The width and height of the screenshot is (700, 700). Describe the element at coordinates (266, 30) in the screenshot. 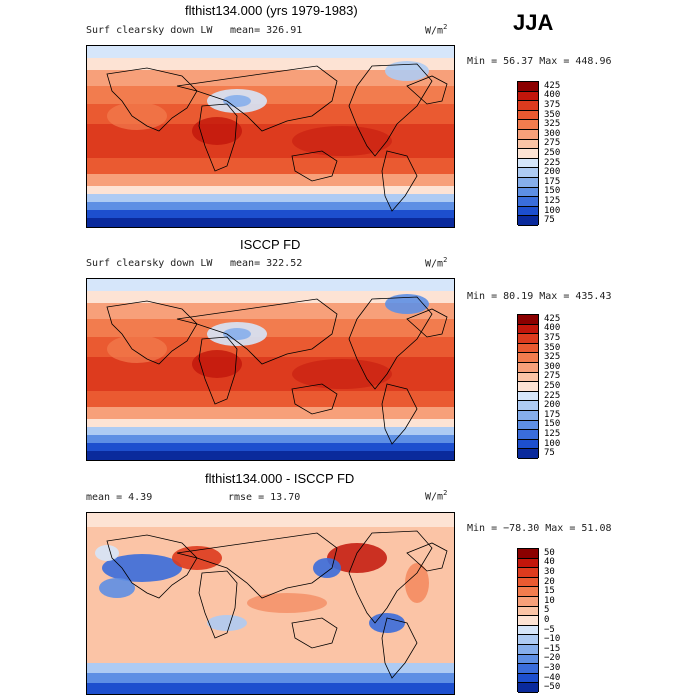

I see `panel1-mean: mean= 326.91` at that location.